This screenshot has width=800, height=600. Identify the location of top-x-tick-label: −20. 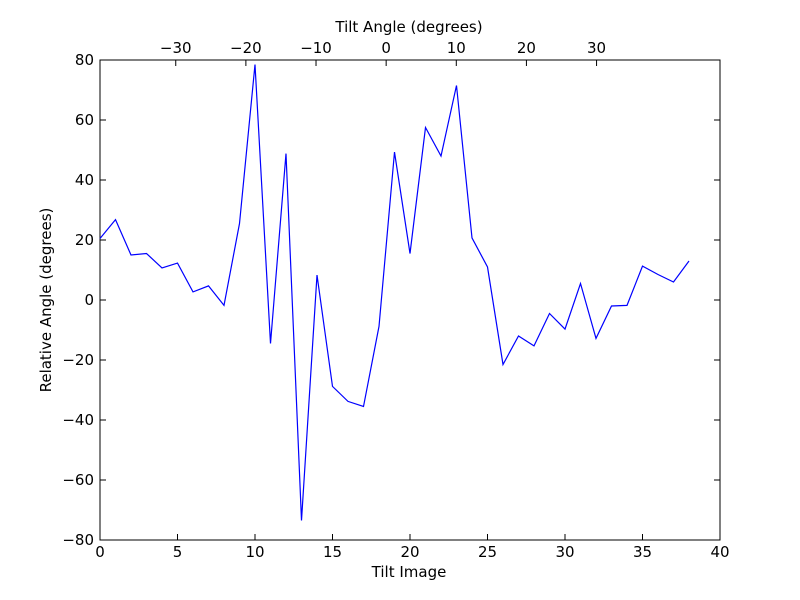
(246, 48).